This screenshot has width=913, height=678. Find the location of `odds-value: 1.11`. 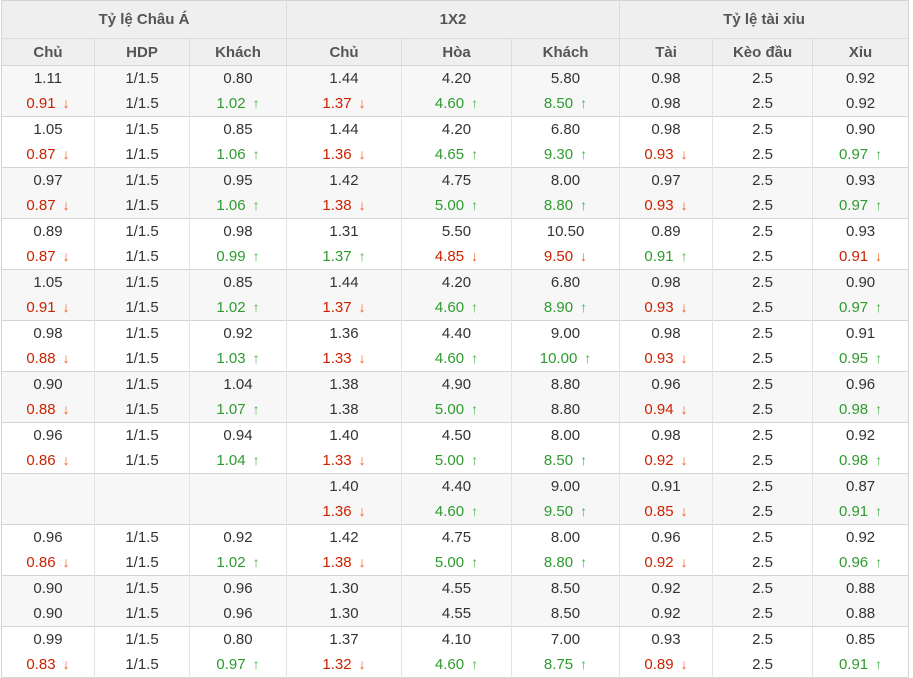

odds-value: 1.11 is located at coordinates (48, 78).